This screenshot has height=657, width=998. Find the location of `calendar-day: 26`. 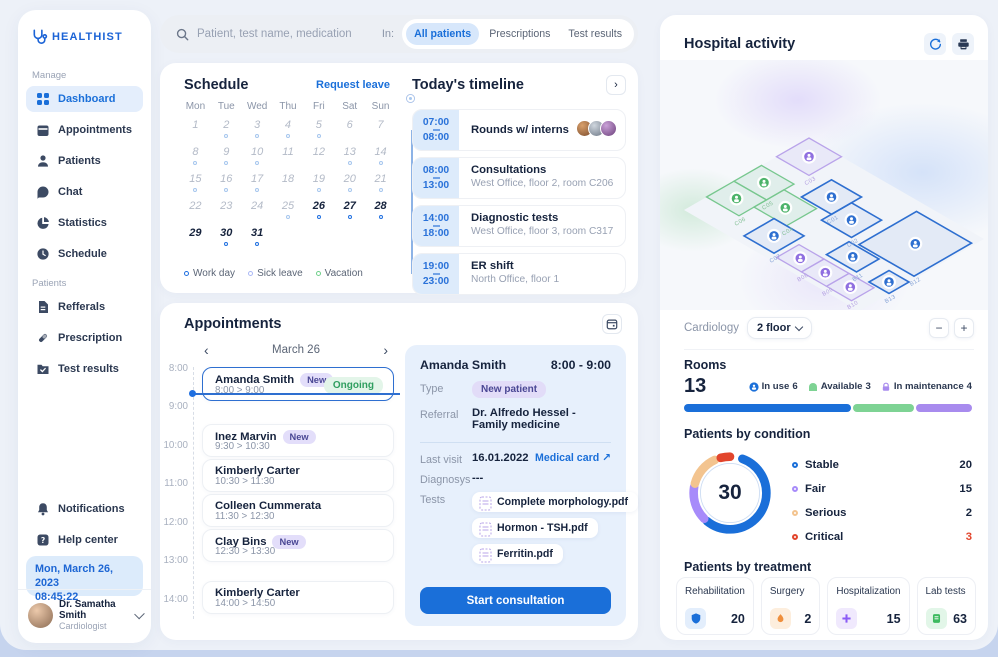

calendar-day: 26 is located at coordinates (318, 213).